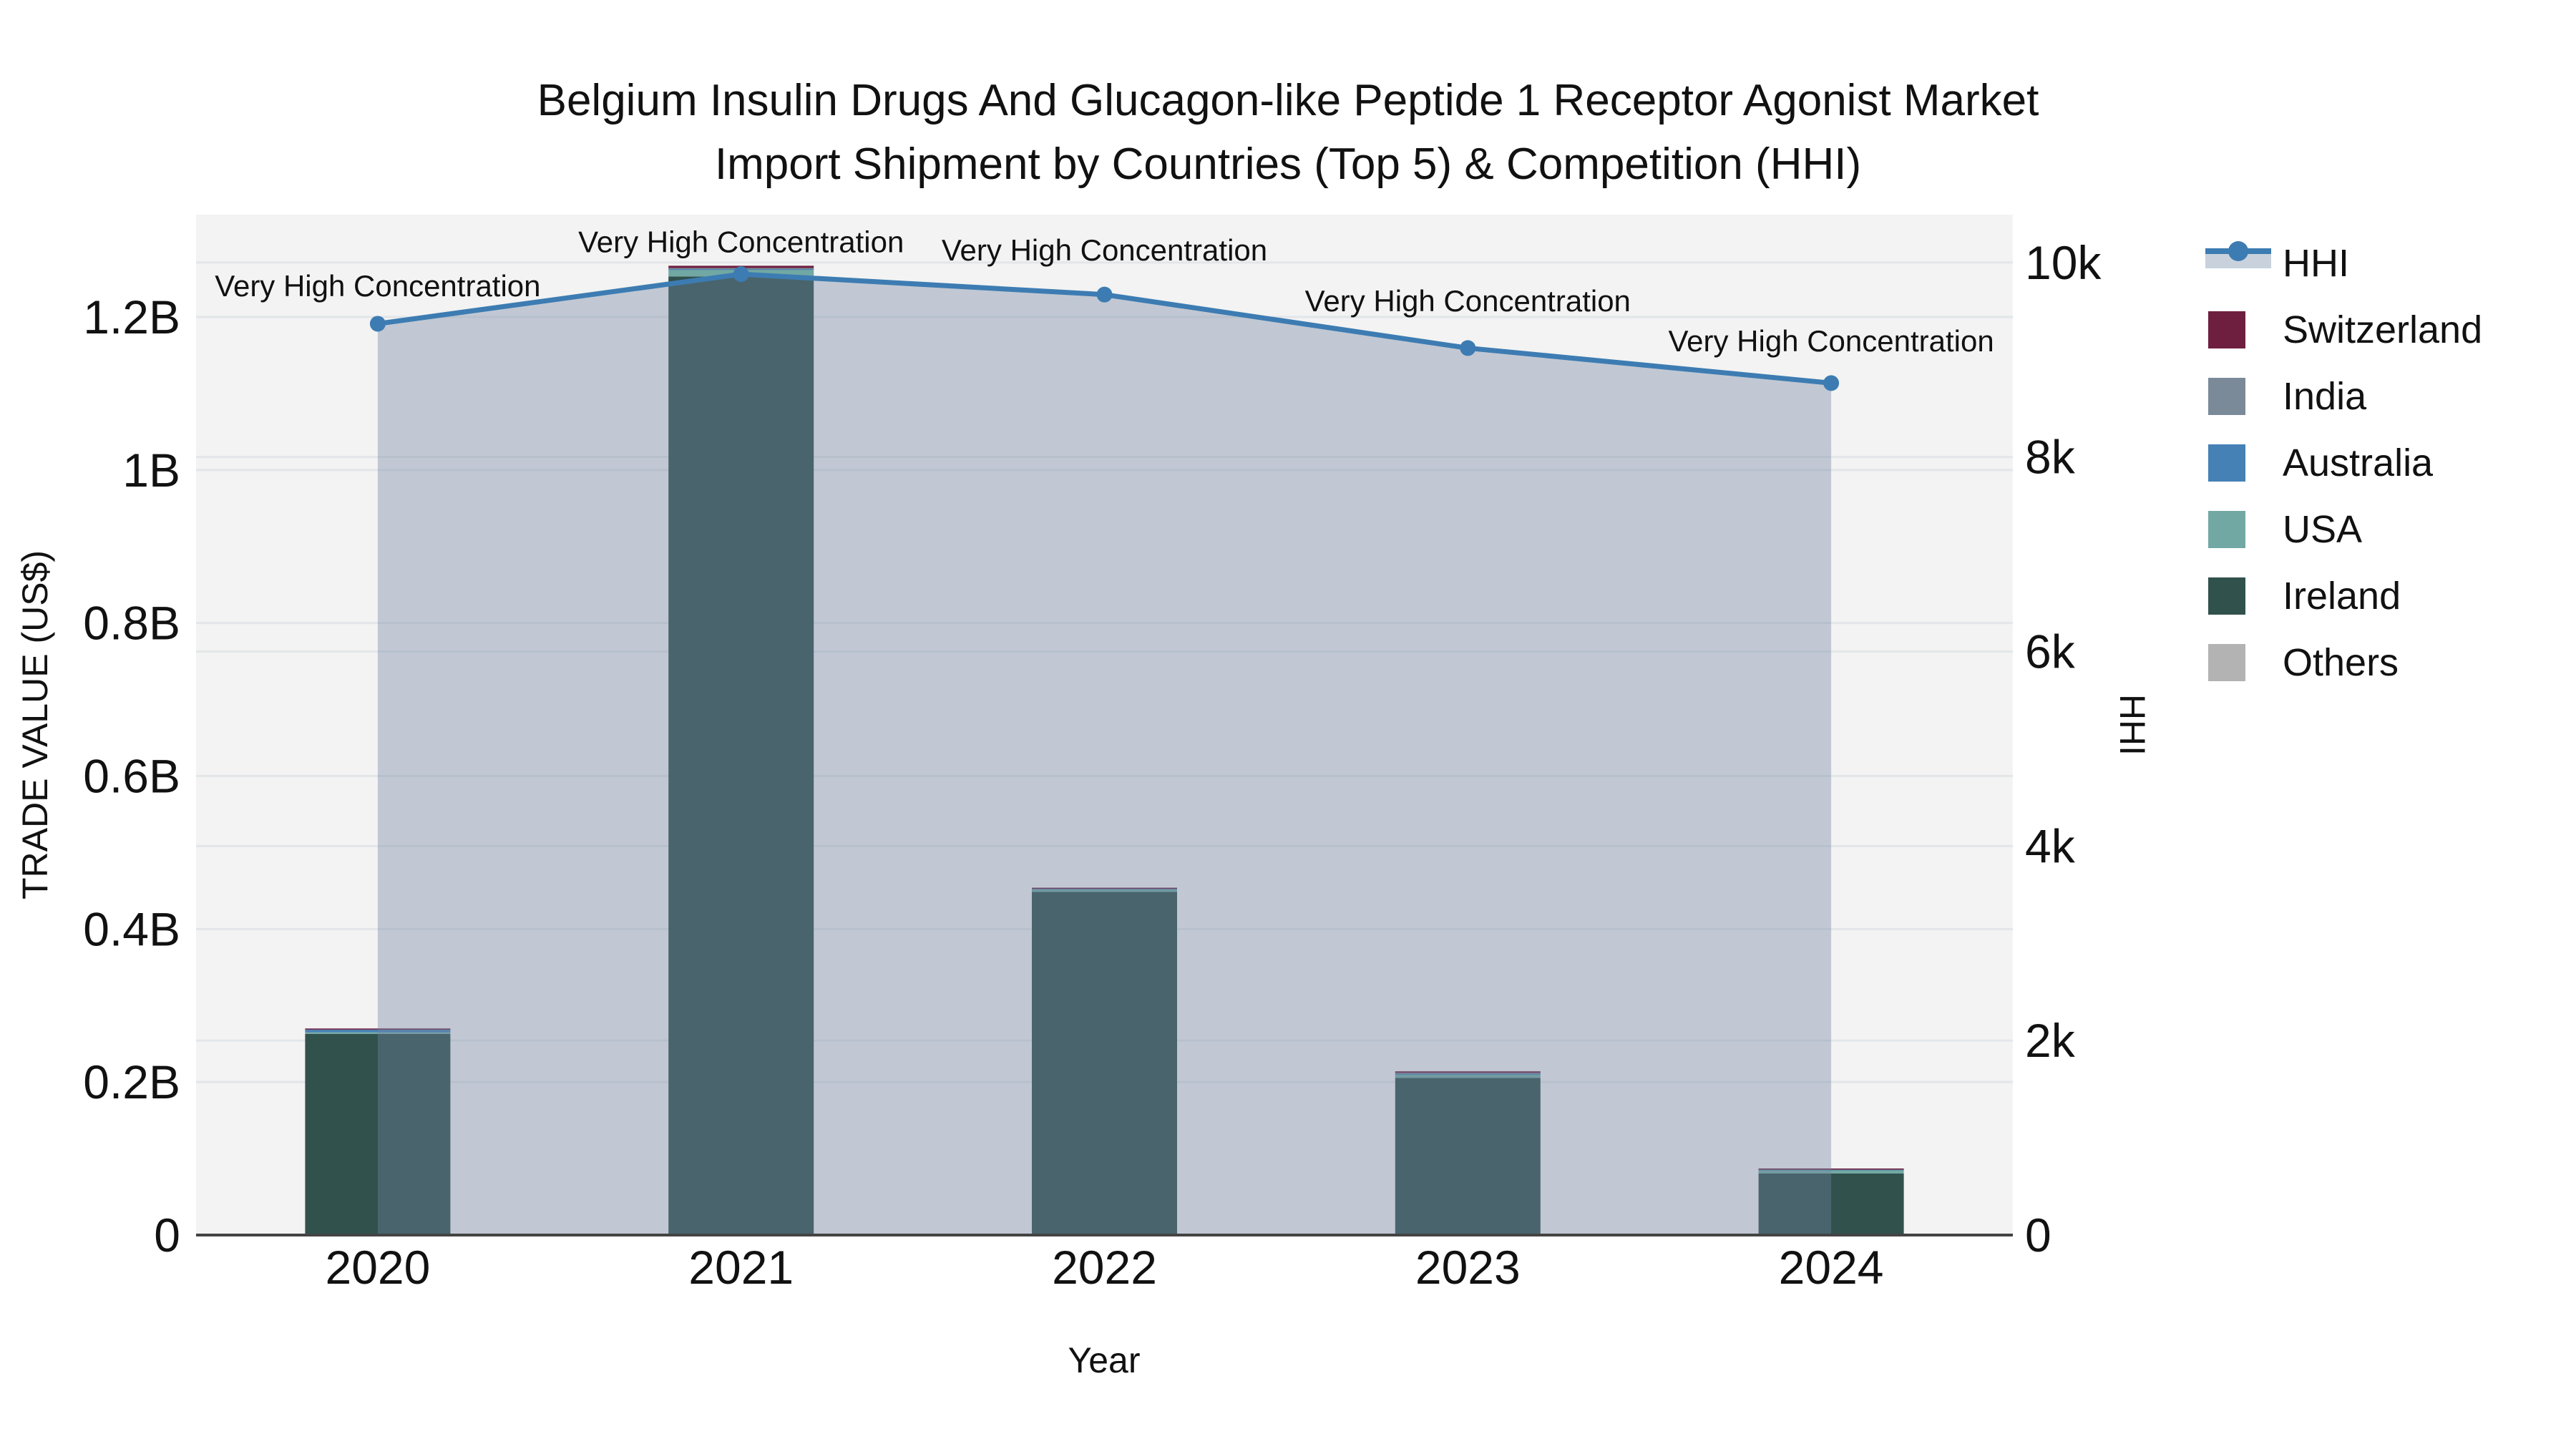 Image resolution: width=2576 pixels, height=1449 pixels. What do you see at coordinates (1104, 1360) in the screenshot?
I see `x-axis-title: Year` at bounding box center [1104, 1360].